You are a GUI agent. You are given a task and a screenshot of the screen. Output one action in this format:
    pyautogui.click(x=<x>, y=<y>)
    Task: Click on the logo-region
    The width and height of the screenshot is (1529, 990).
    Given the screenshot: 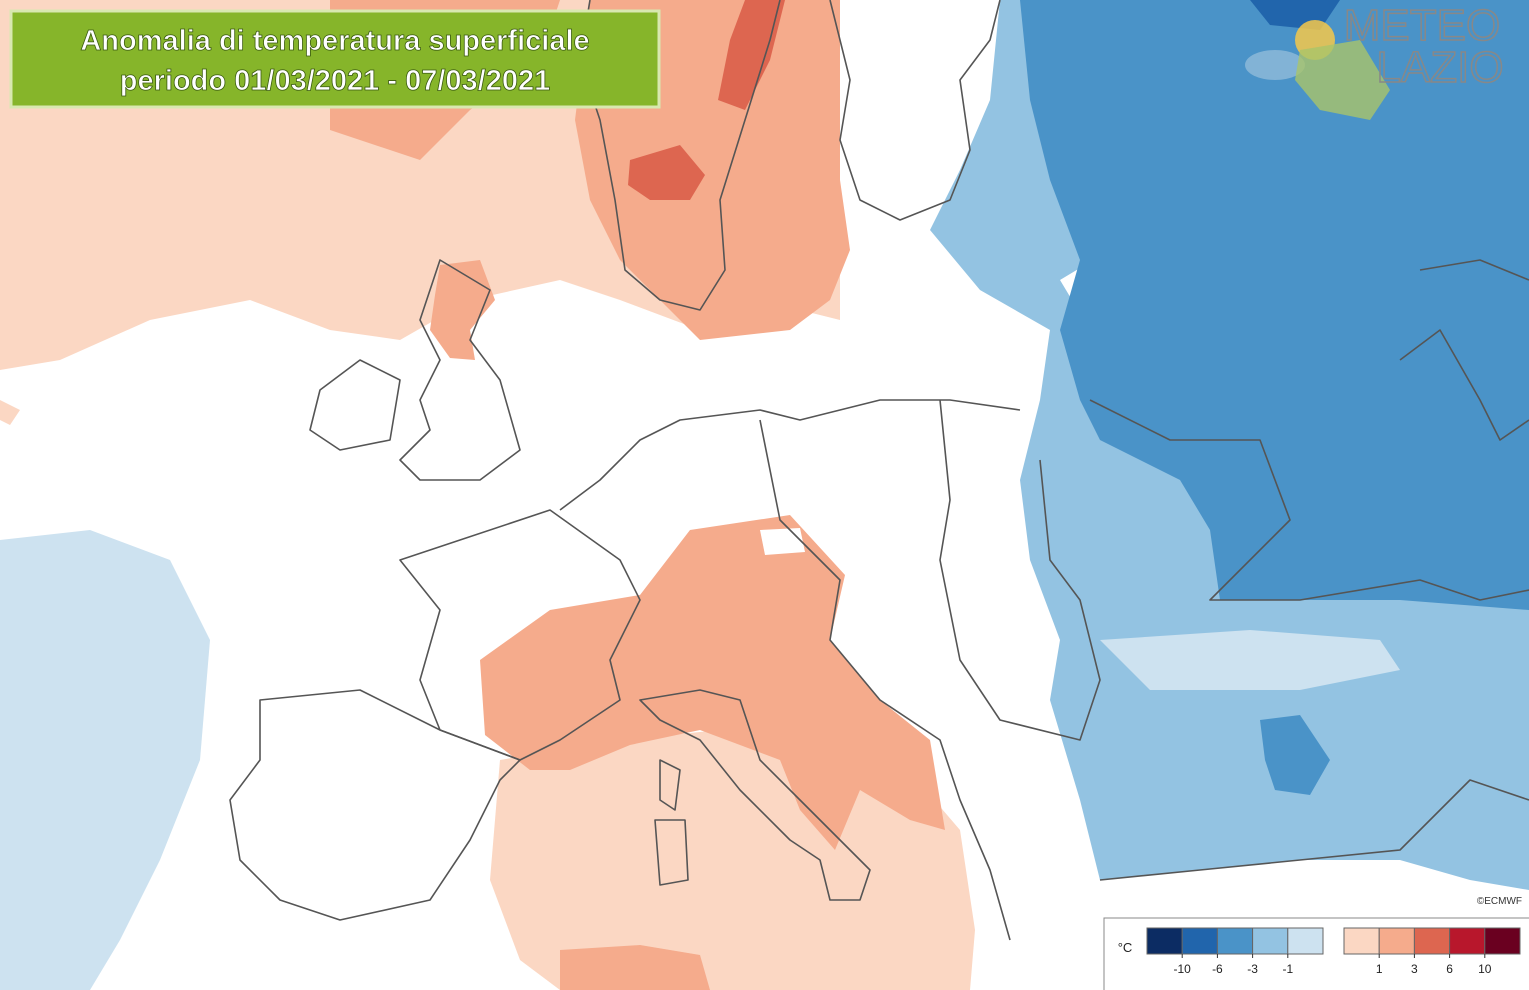 What is the action you would take?
    pyautogui.click(x=1342, y=80)
    